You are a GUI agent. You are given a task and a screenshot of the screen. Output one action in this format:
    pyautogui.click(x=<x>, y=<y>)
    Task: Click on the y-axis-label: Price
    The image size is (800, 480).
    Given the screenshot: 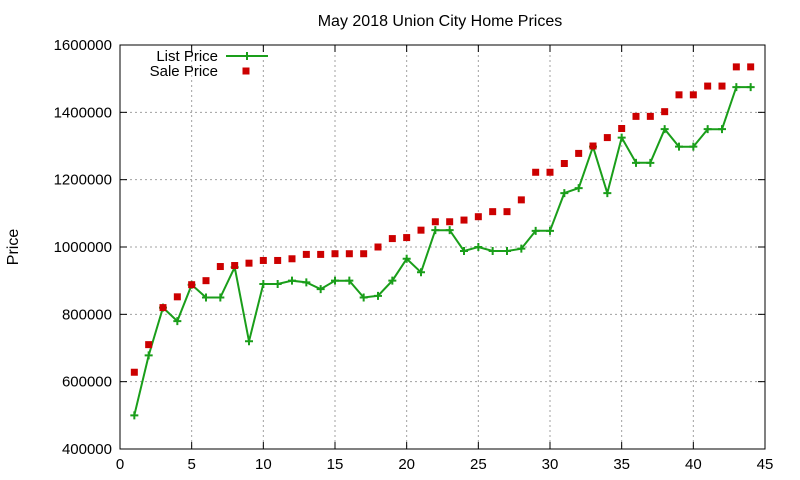 What is the action you would take?
    pyautogui.click(x=13, y=247)
    